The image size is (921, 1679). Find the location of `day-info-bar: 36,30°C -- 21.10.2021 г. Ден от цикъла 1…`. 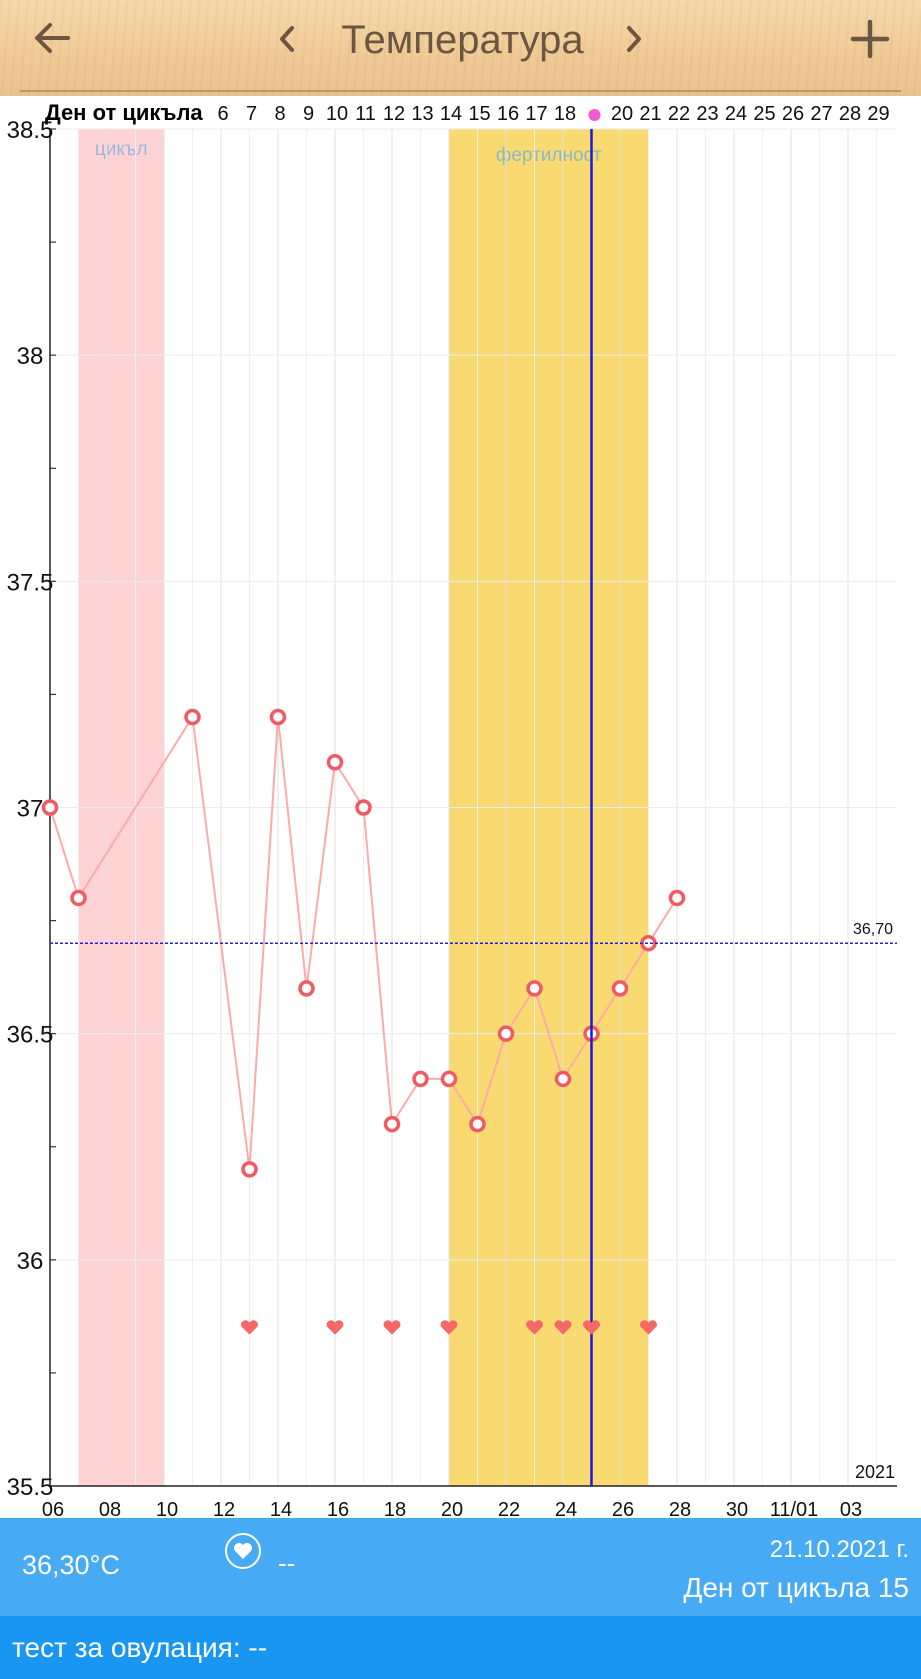

day-info-bar: 36,30°C -- 21.10.2021 г. Ден от цикъла 1… is located at coordinates (460, 1567).